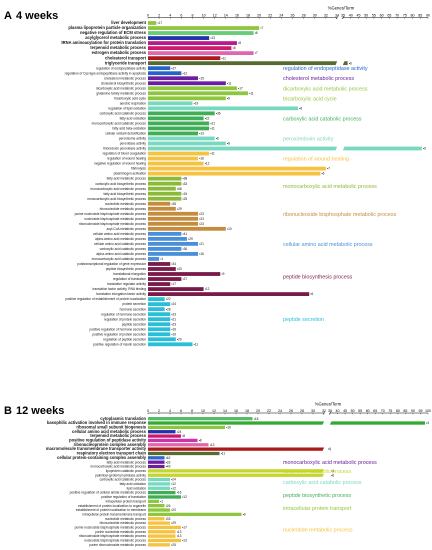 This screenshot has width=432, height=550. Describe the element at coordinates (316, 160) in the screenshot. I see `group-label: regulation of wound healing` at that location.